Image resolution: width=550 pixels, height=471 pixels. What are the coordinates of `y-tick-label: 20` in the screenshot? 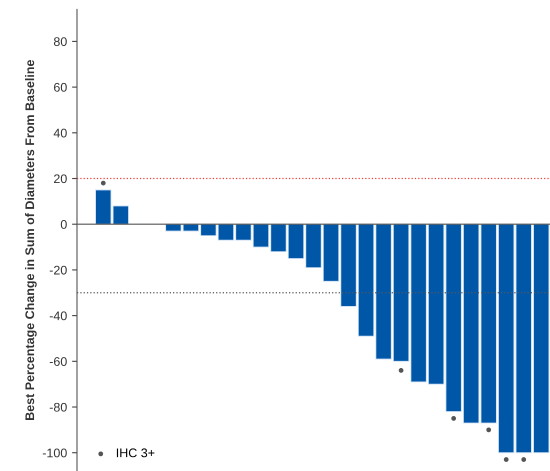 It's located at (60, 179).